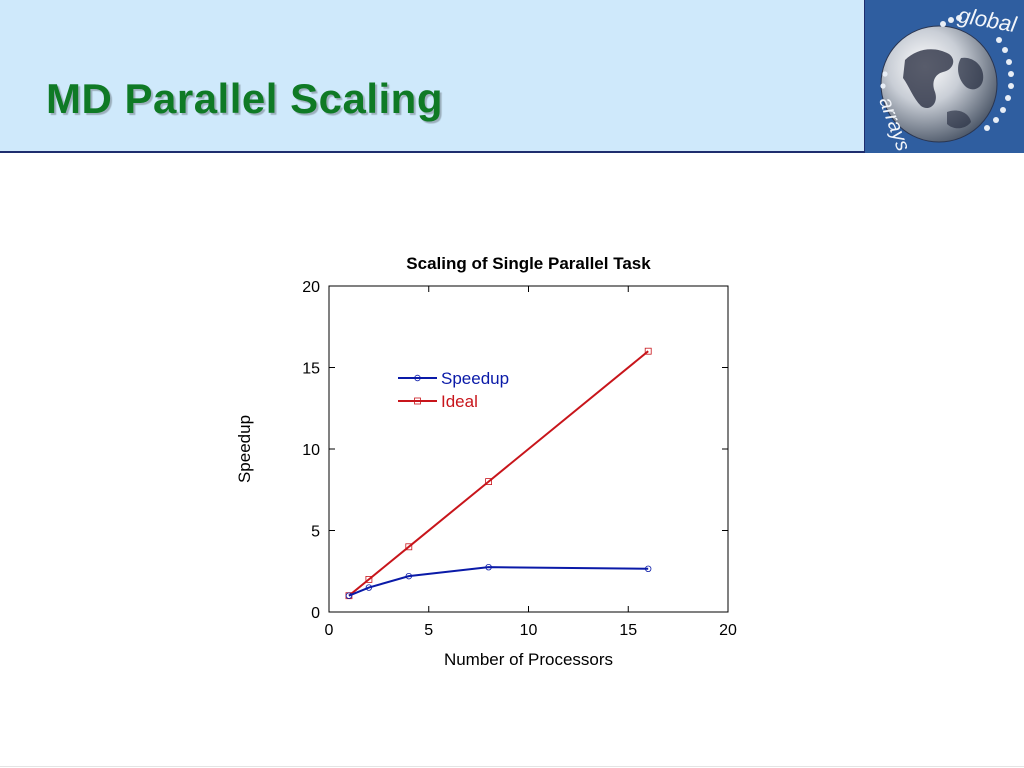 Image resolution: width=1024 pixels, height=768 pixels. I want to click on y-tick-label: 0, so click(315, 613).